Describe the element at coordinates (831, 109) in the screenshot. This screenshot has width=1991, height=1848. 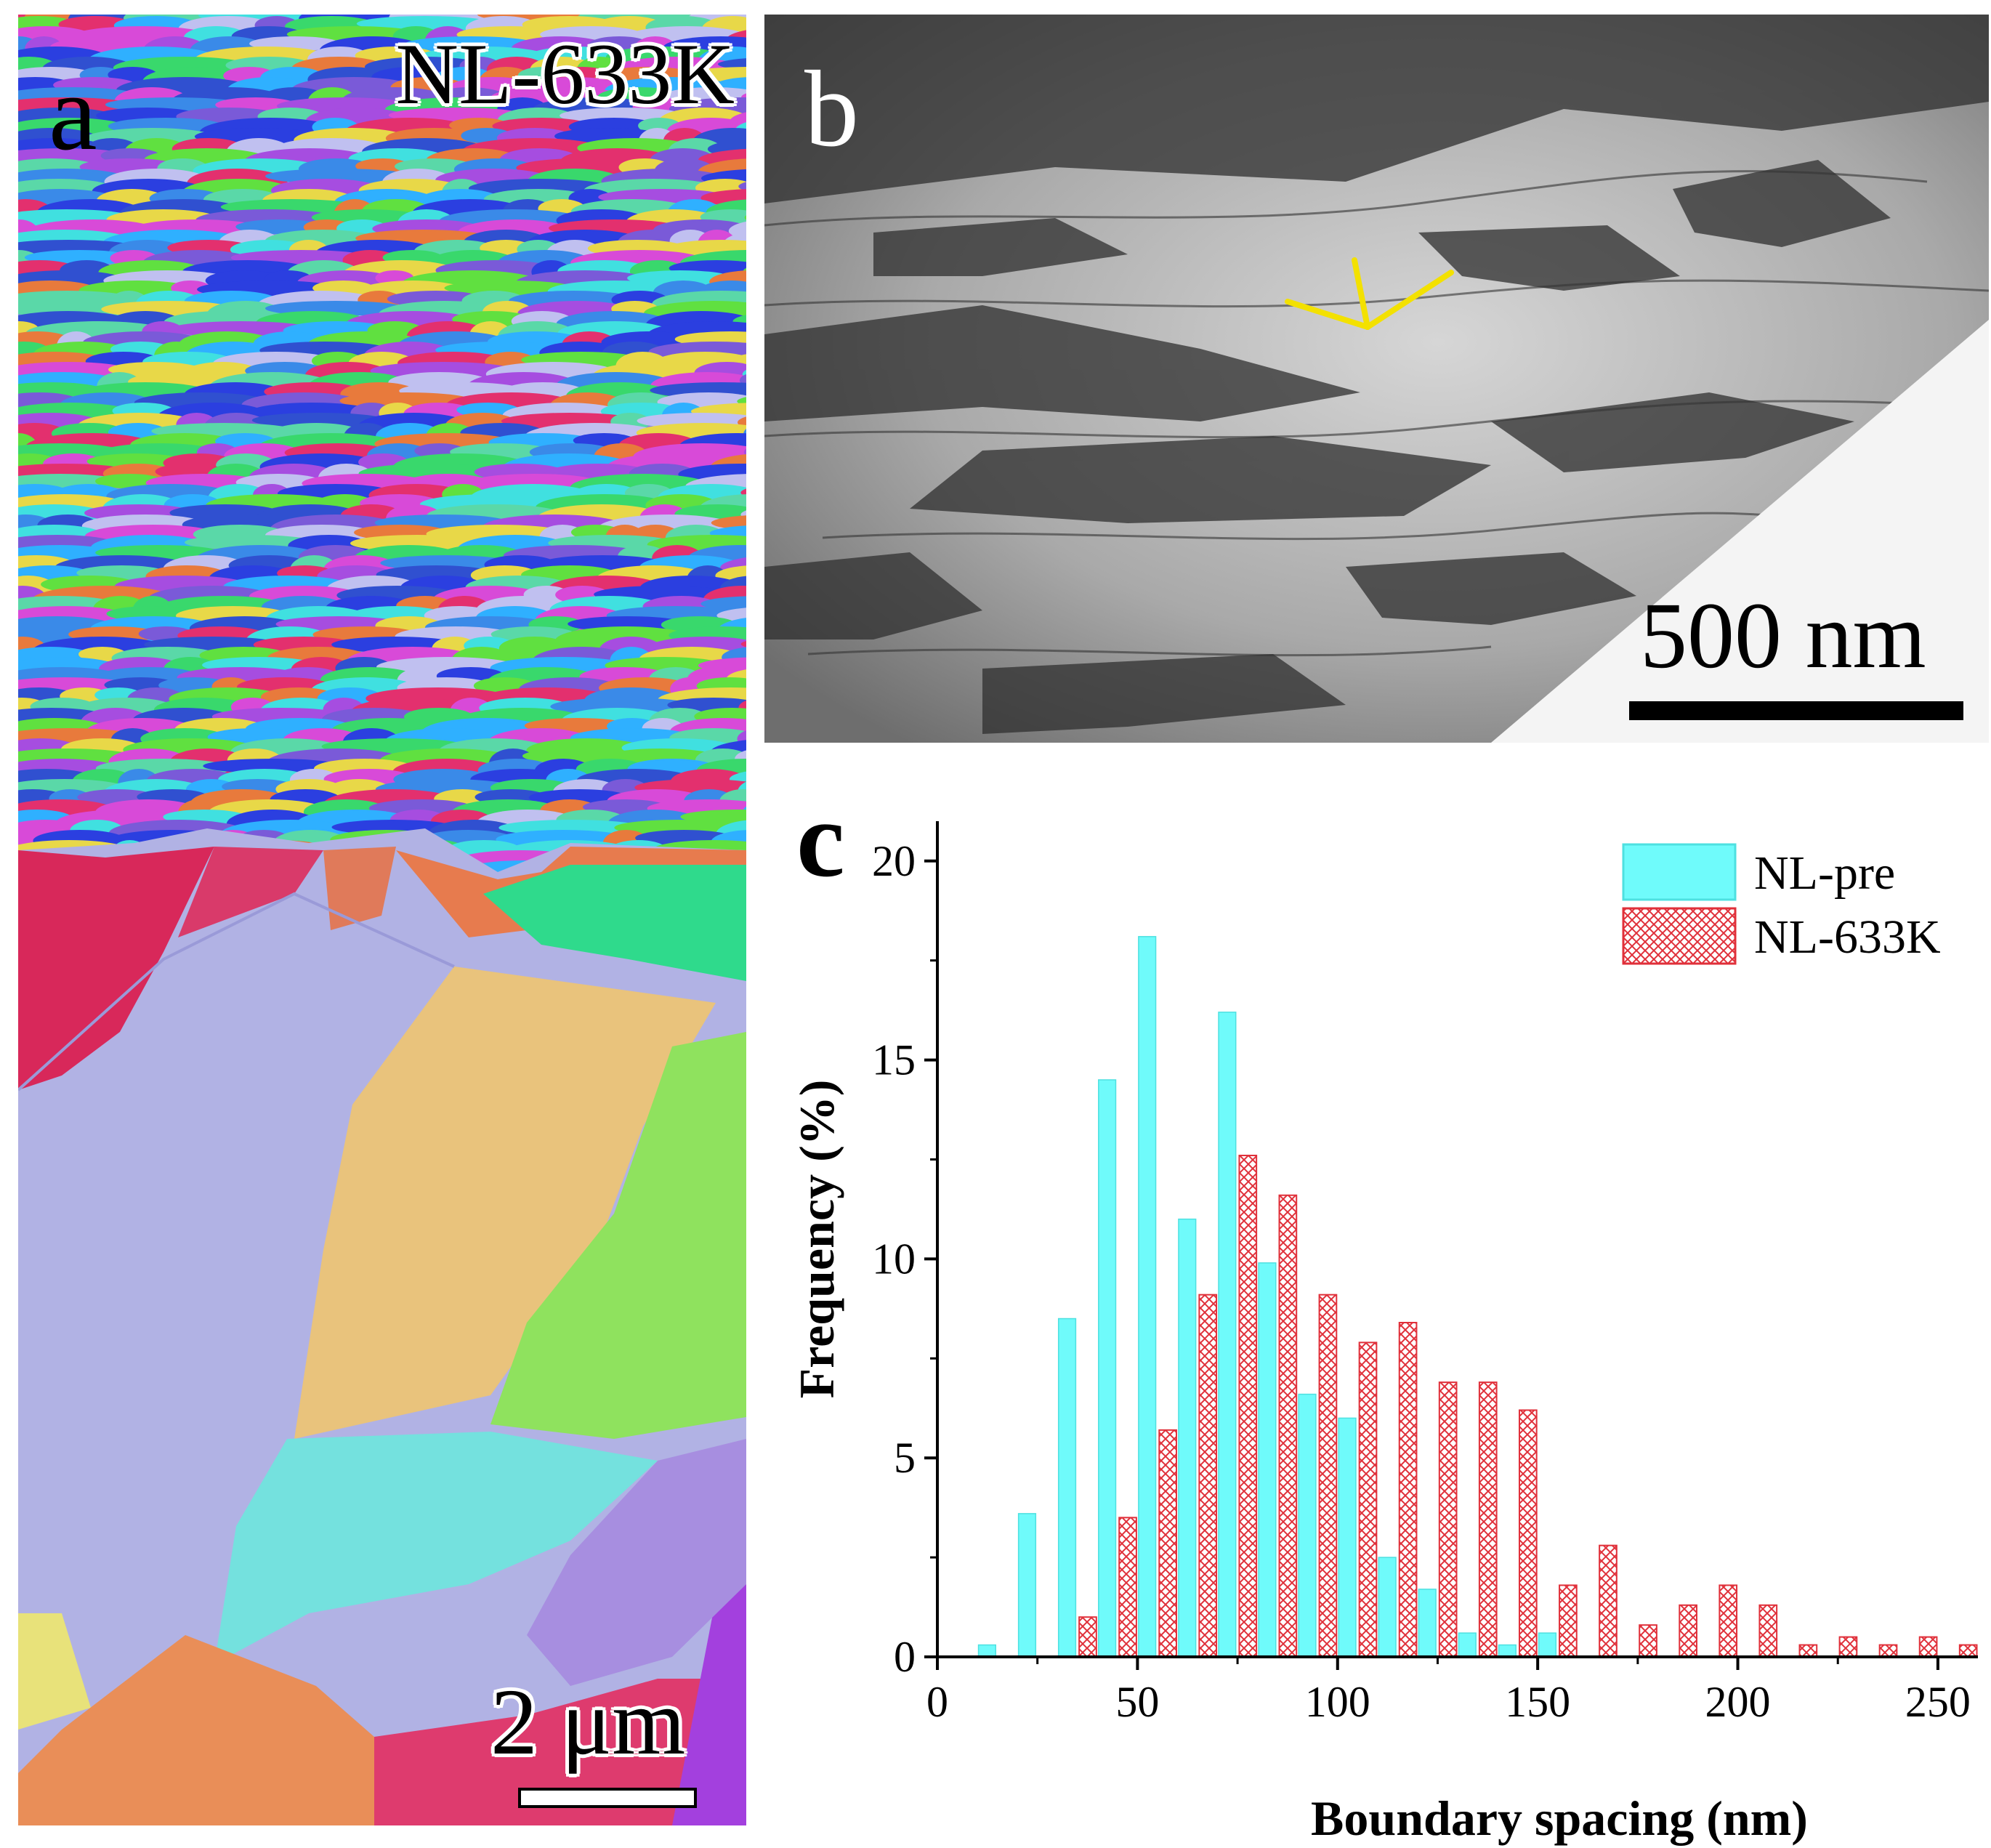
I see `panel-b-letter: b` at that location.